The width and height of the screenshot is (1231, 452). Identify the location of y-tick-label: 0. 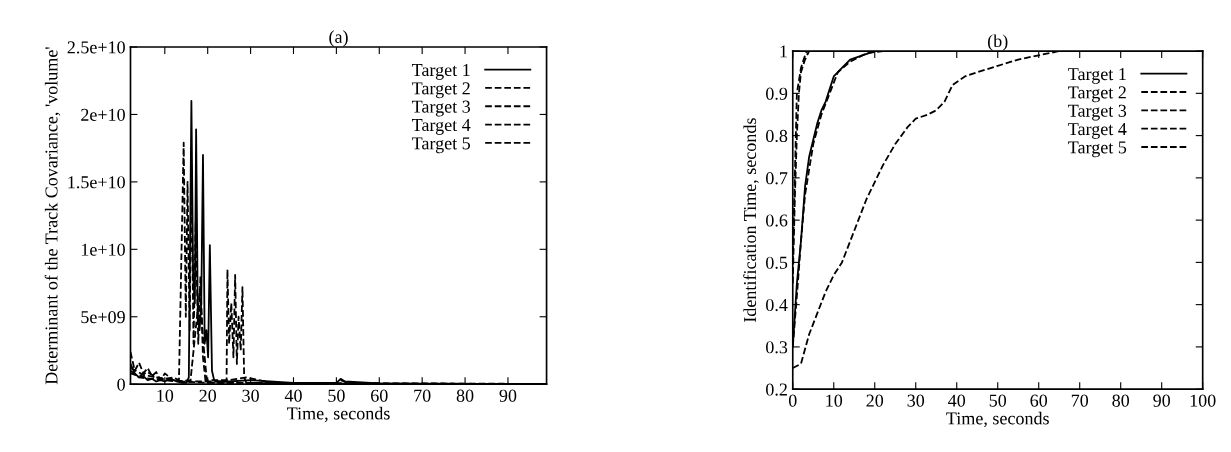
(121, 384).